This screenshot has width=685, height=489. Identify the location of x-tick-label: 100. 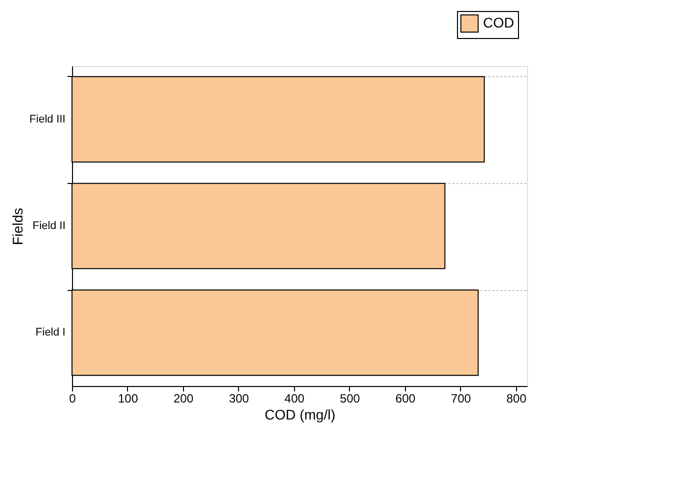
(128, 399).